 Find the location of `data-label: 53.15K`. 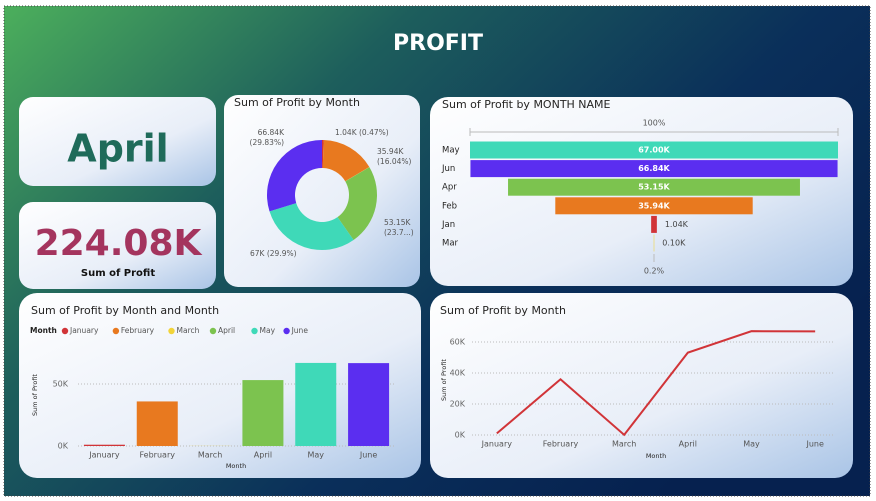

data-label: 53.15K is located at coordinates (654, 187).